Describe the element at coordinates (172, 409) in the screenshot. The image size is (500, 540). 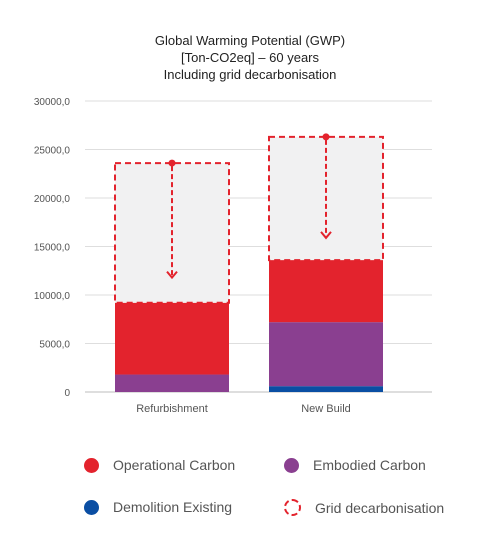
I see `x-tick-label: Refurbishment` at that location.